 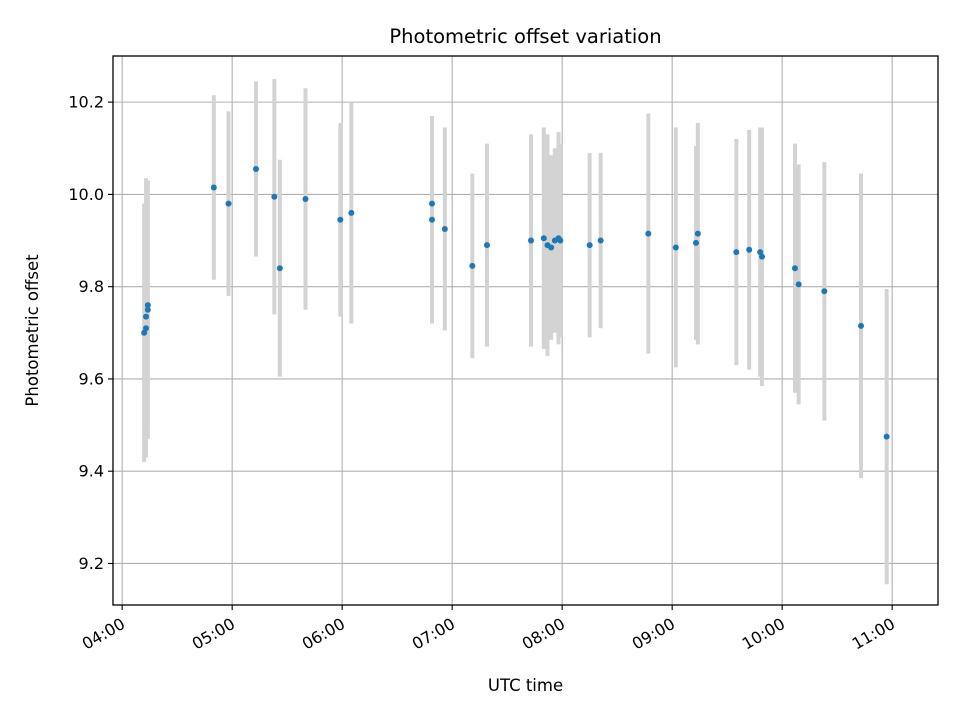 What do you see at coordinates (91, 471) in the screenshot?
I see `y-tick-label: 9.4` at bounding box center [91, 471].